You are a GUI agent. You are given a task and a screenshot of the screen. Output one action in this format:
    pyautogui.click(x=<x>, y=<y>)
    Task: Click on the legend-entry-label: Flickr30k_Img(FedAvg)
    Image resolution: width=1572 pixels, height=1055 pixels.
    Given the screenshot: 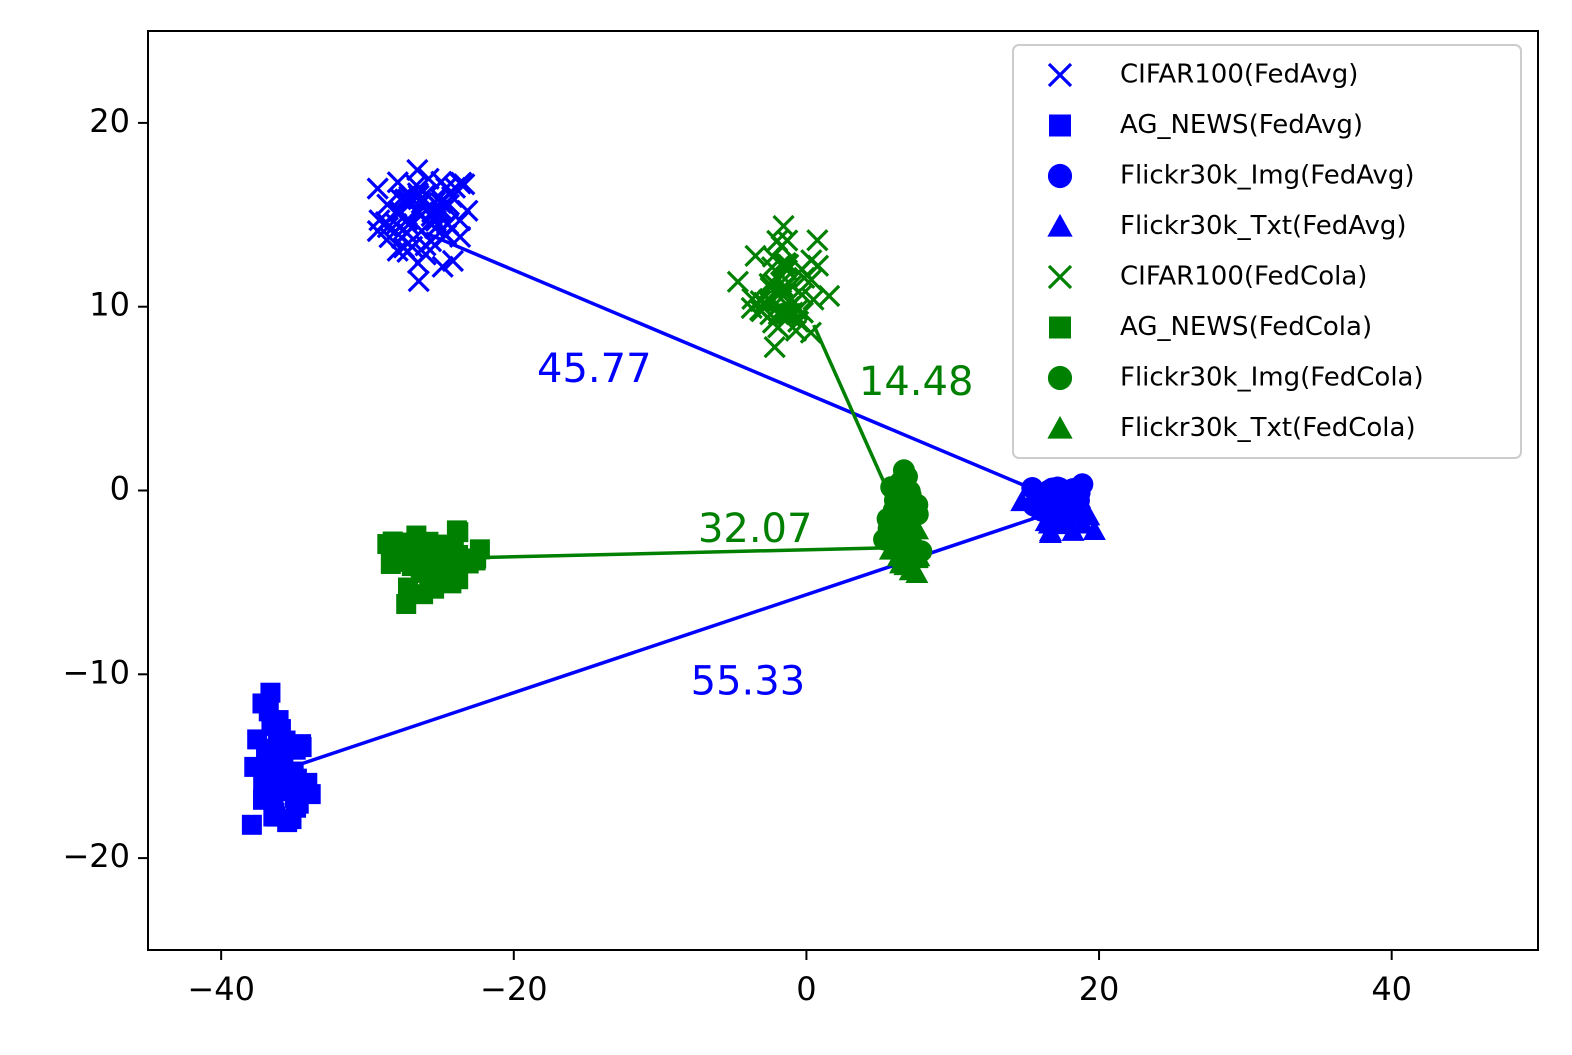 What is the action you would take?
    pyautogui.click(x=1267, y=176)
    